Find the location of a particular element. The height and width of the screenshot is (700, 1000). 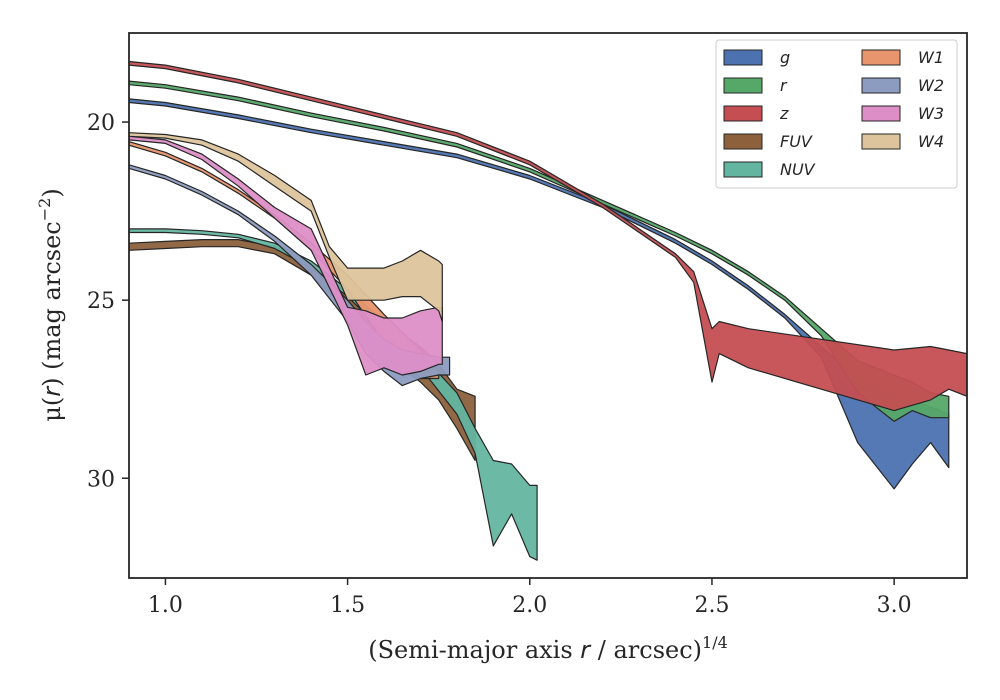

legend-label-w1: W1 is located at coordinates (931, 57).